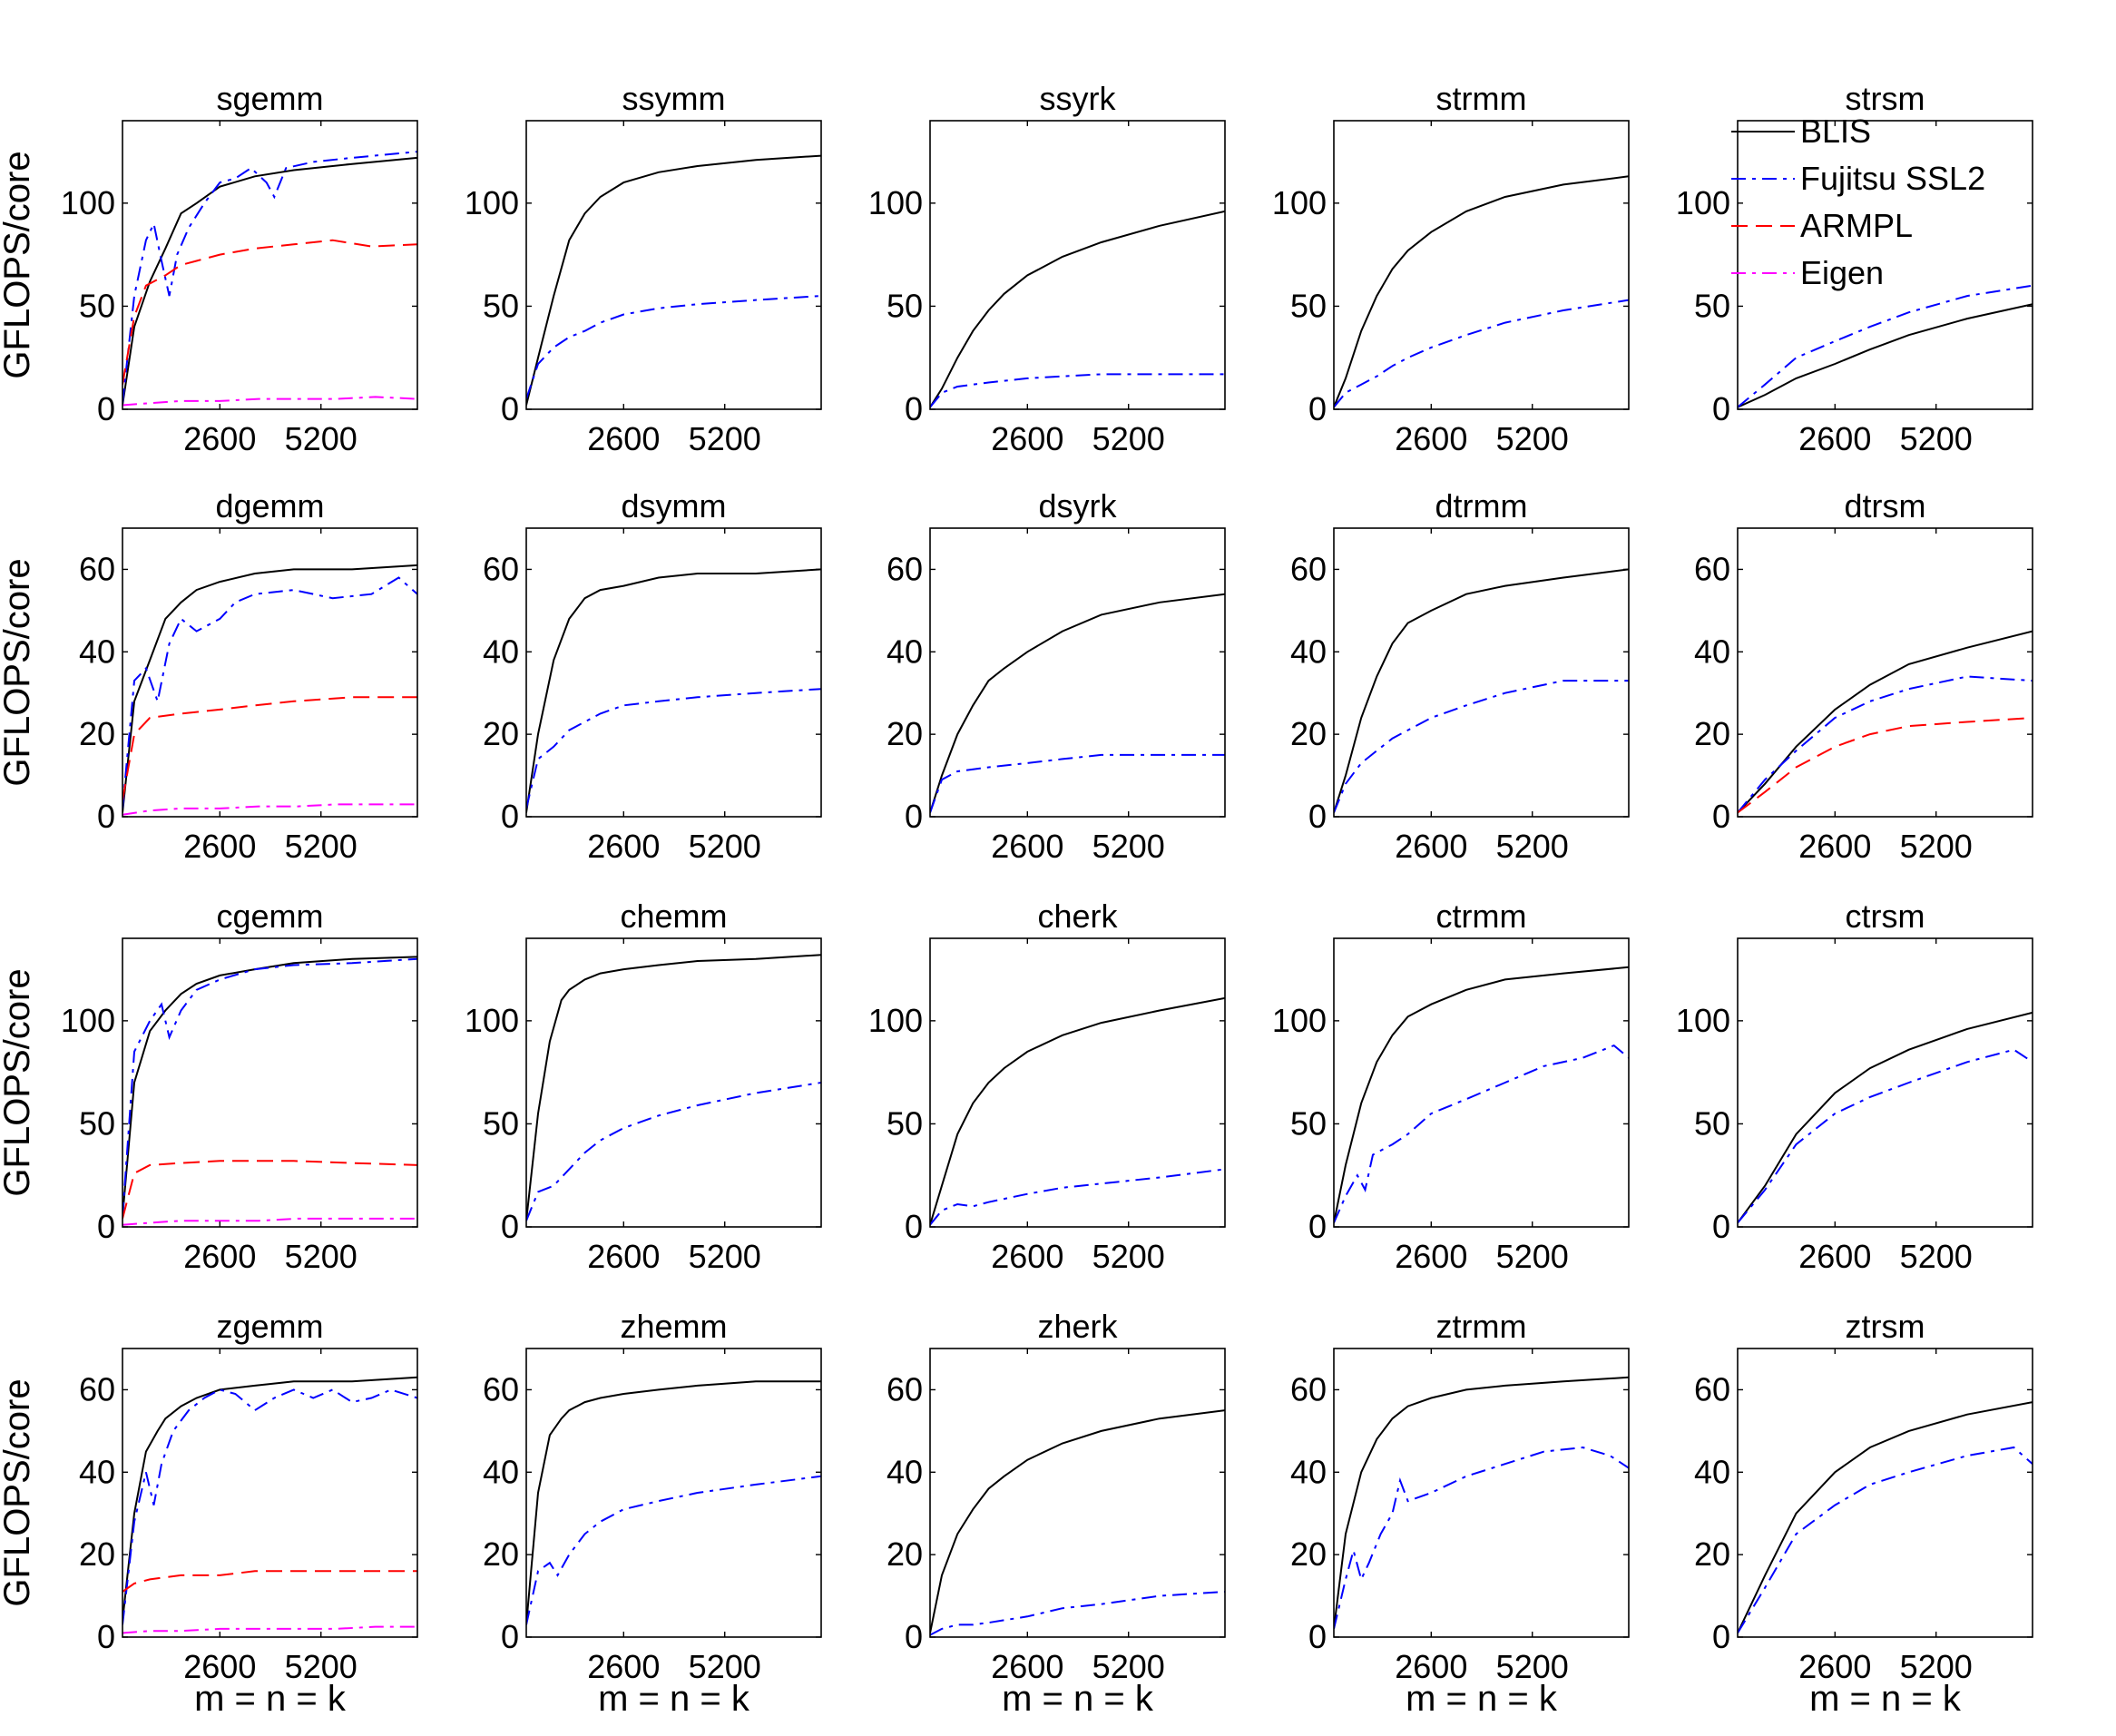 Image resolution: width=2116 pixels, height=1736 pixels. I want to click on panel-title: zherk, so click(1077, 1326).